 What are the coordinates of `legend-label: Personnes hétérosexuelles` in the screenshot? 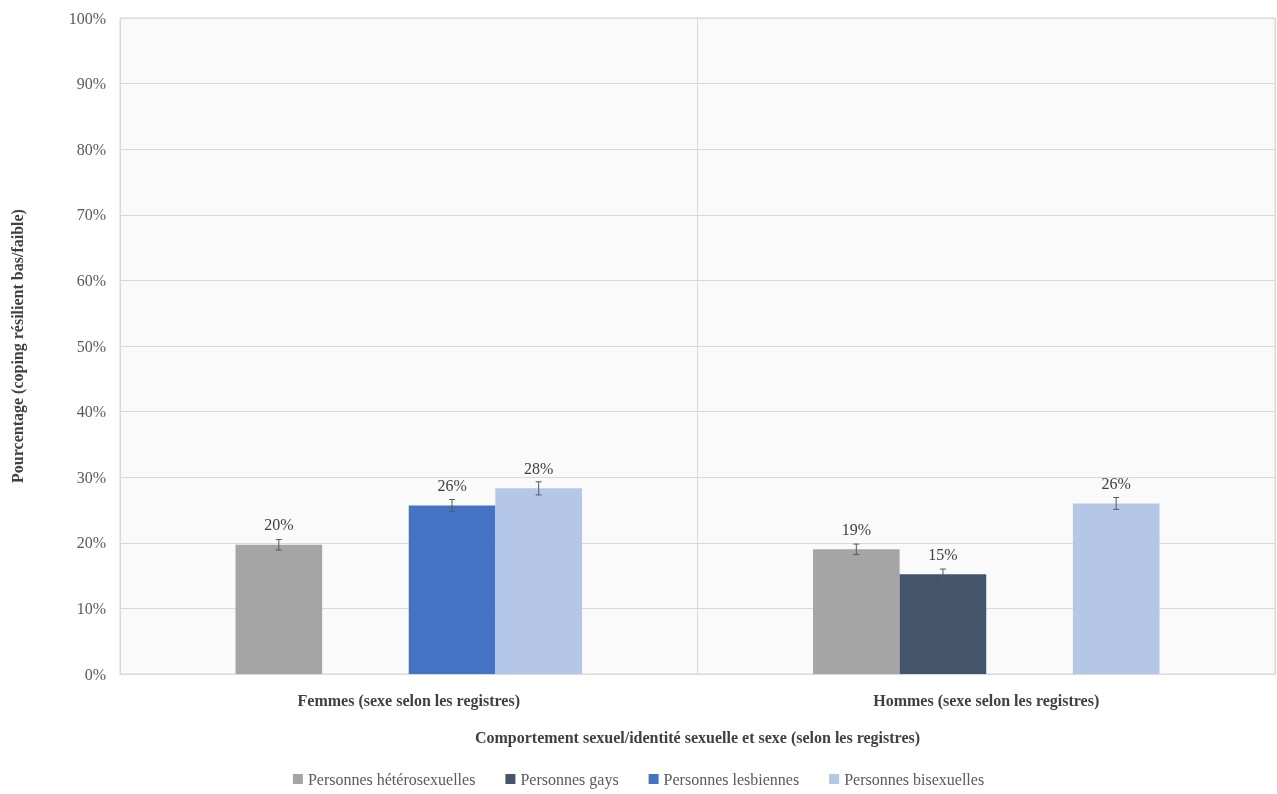 It's located at (391, 779).